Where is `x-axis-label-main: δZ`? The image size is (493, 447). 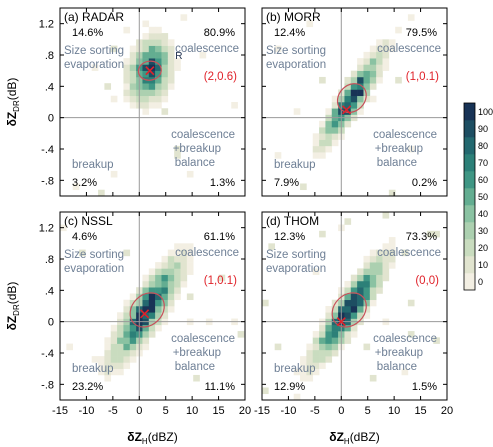
x-axis-label-main: δZ is located at coordinates (134, 437).